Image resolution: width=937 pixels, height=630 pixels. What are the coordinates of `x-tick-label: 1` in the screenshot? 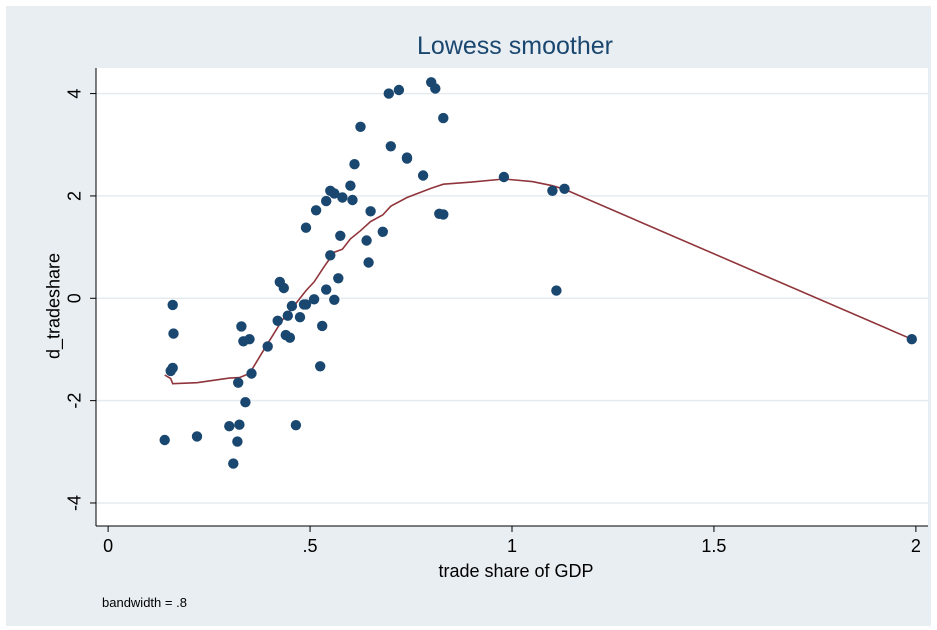 It's located at (512, 546).